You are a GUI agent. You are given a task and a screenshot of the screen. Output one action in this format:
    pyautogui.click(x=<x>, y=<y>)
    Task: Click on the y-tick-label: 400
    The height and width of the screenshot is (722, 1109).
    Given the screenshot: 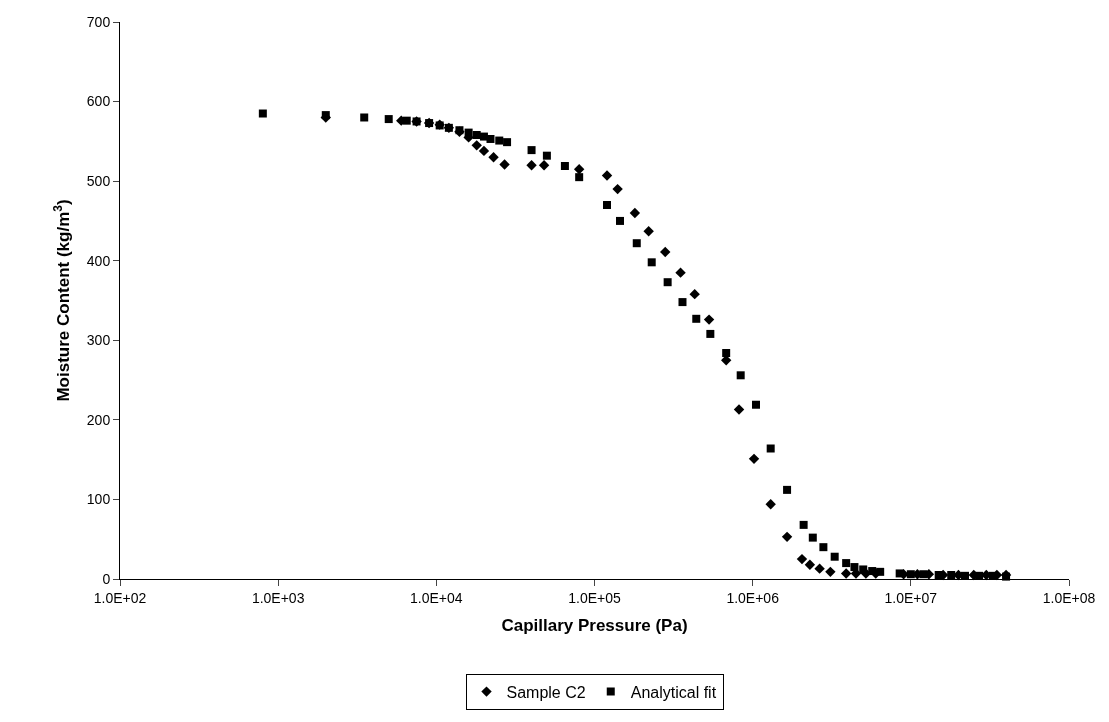 What is the action you would take?
    pyautogui.click(x=98, y=260)
    